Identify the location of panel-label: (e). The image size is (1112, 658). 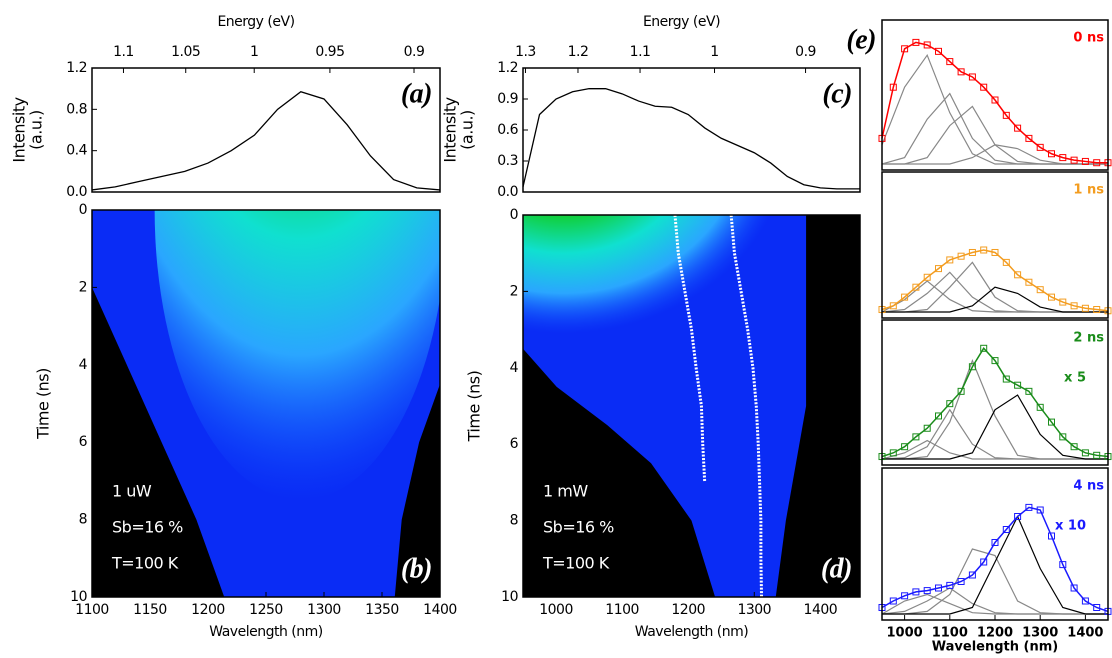
(861, 39).